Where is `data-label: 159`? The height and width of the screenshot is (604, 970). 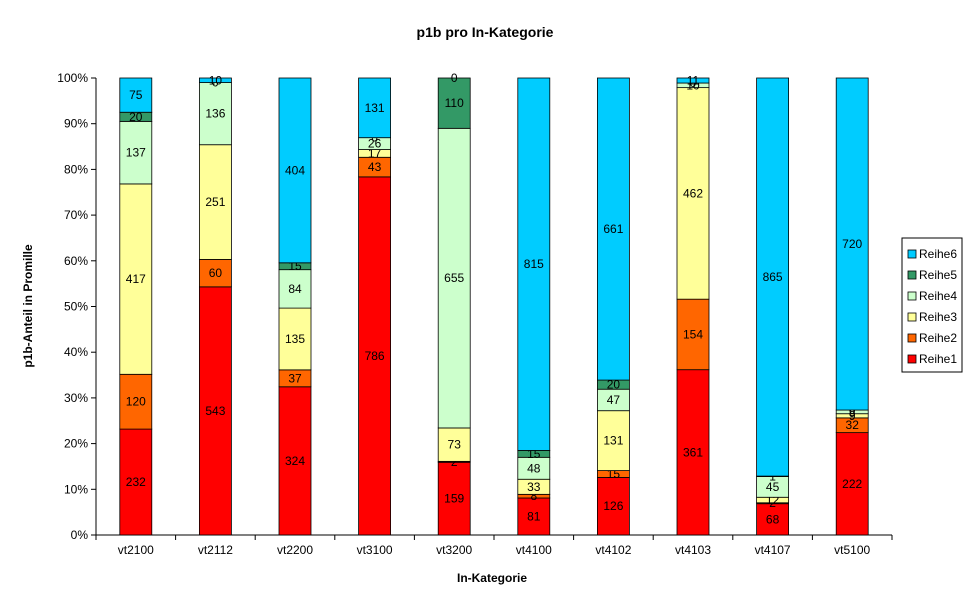 data-label: 159 is located at coordinates (454, 499).